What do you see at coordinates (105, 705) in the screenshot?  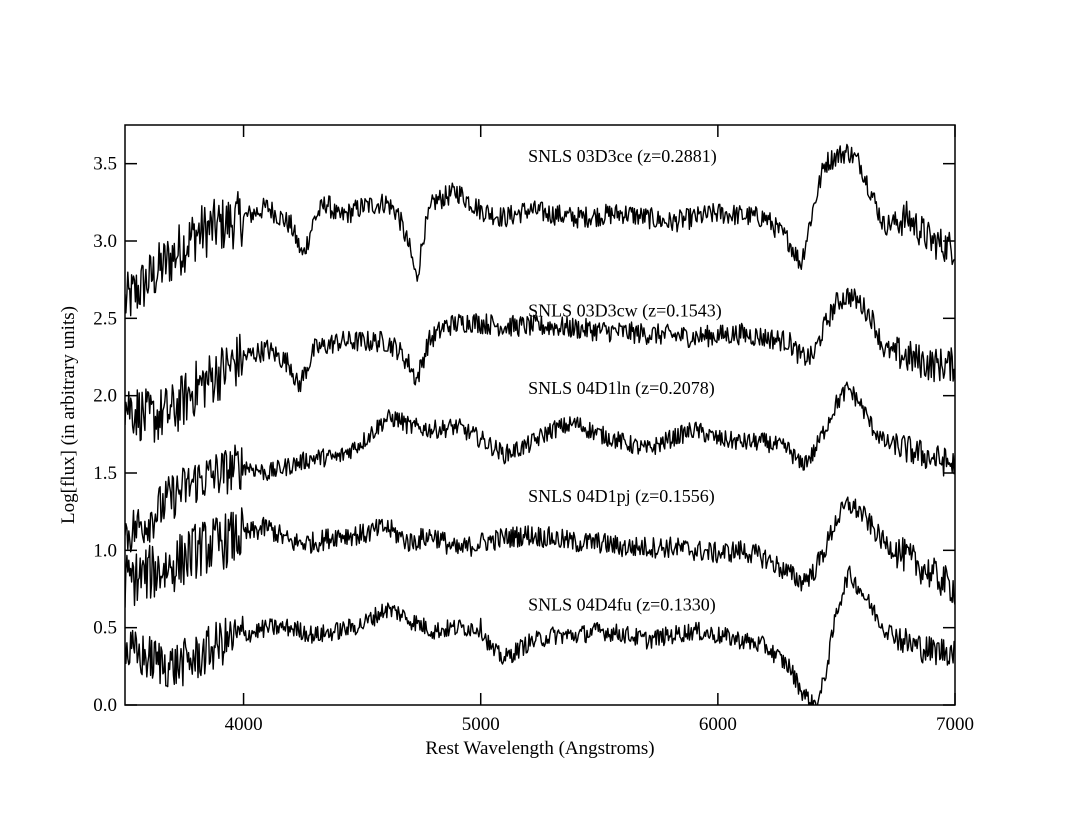 I see `y-tick-label: 0.0` at bounding box center [105, 705].